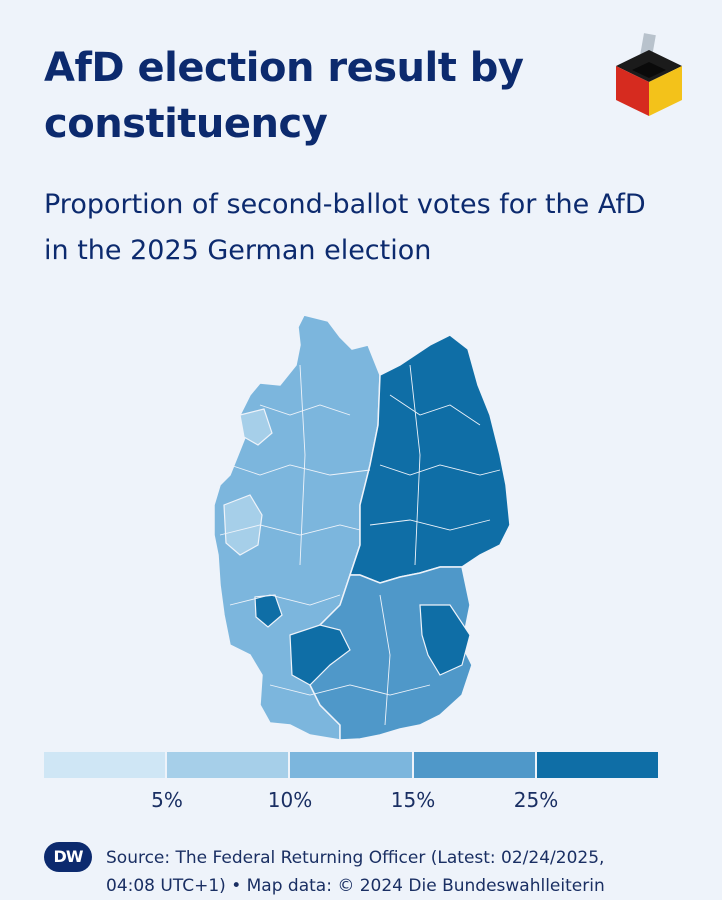 Image resolution: width=722 pixels, height=900 pixels. Describe the element at coordinates (167, 800) in the screenshot. I see `legend-tick: 5%` at that location.